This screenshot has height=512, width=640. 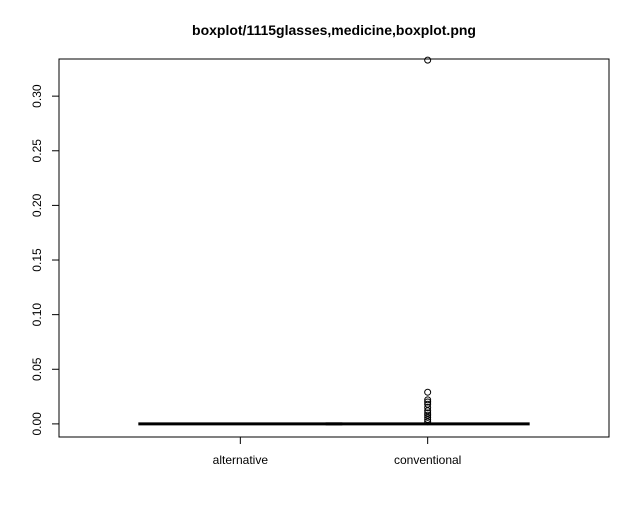 I want to click on y-tick-label: 0.25, so click(x=37, y=151).